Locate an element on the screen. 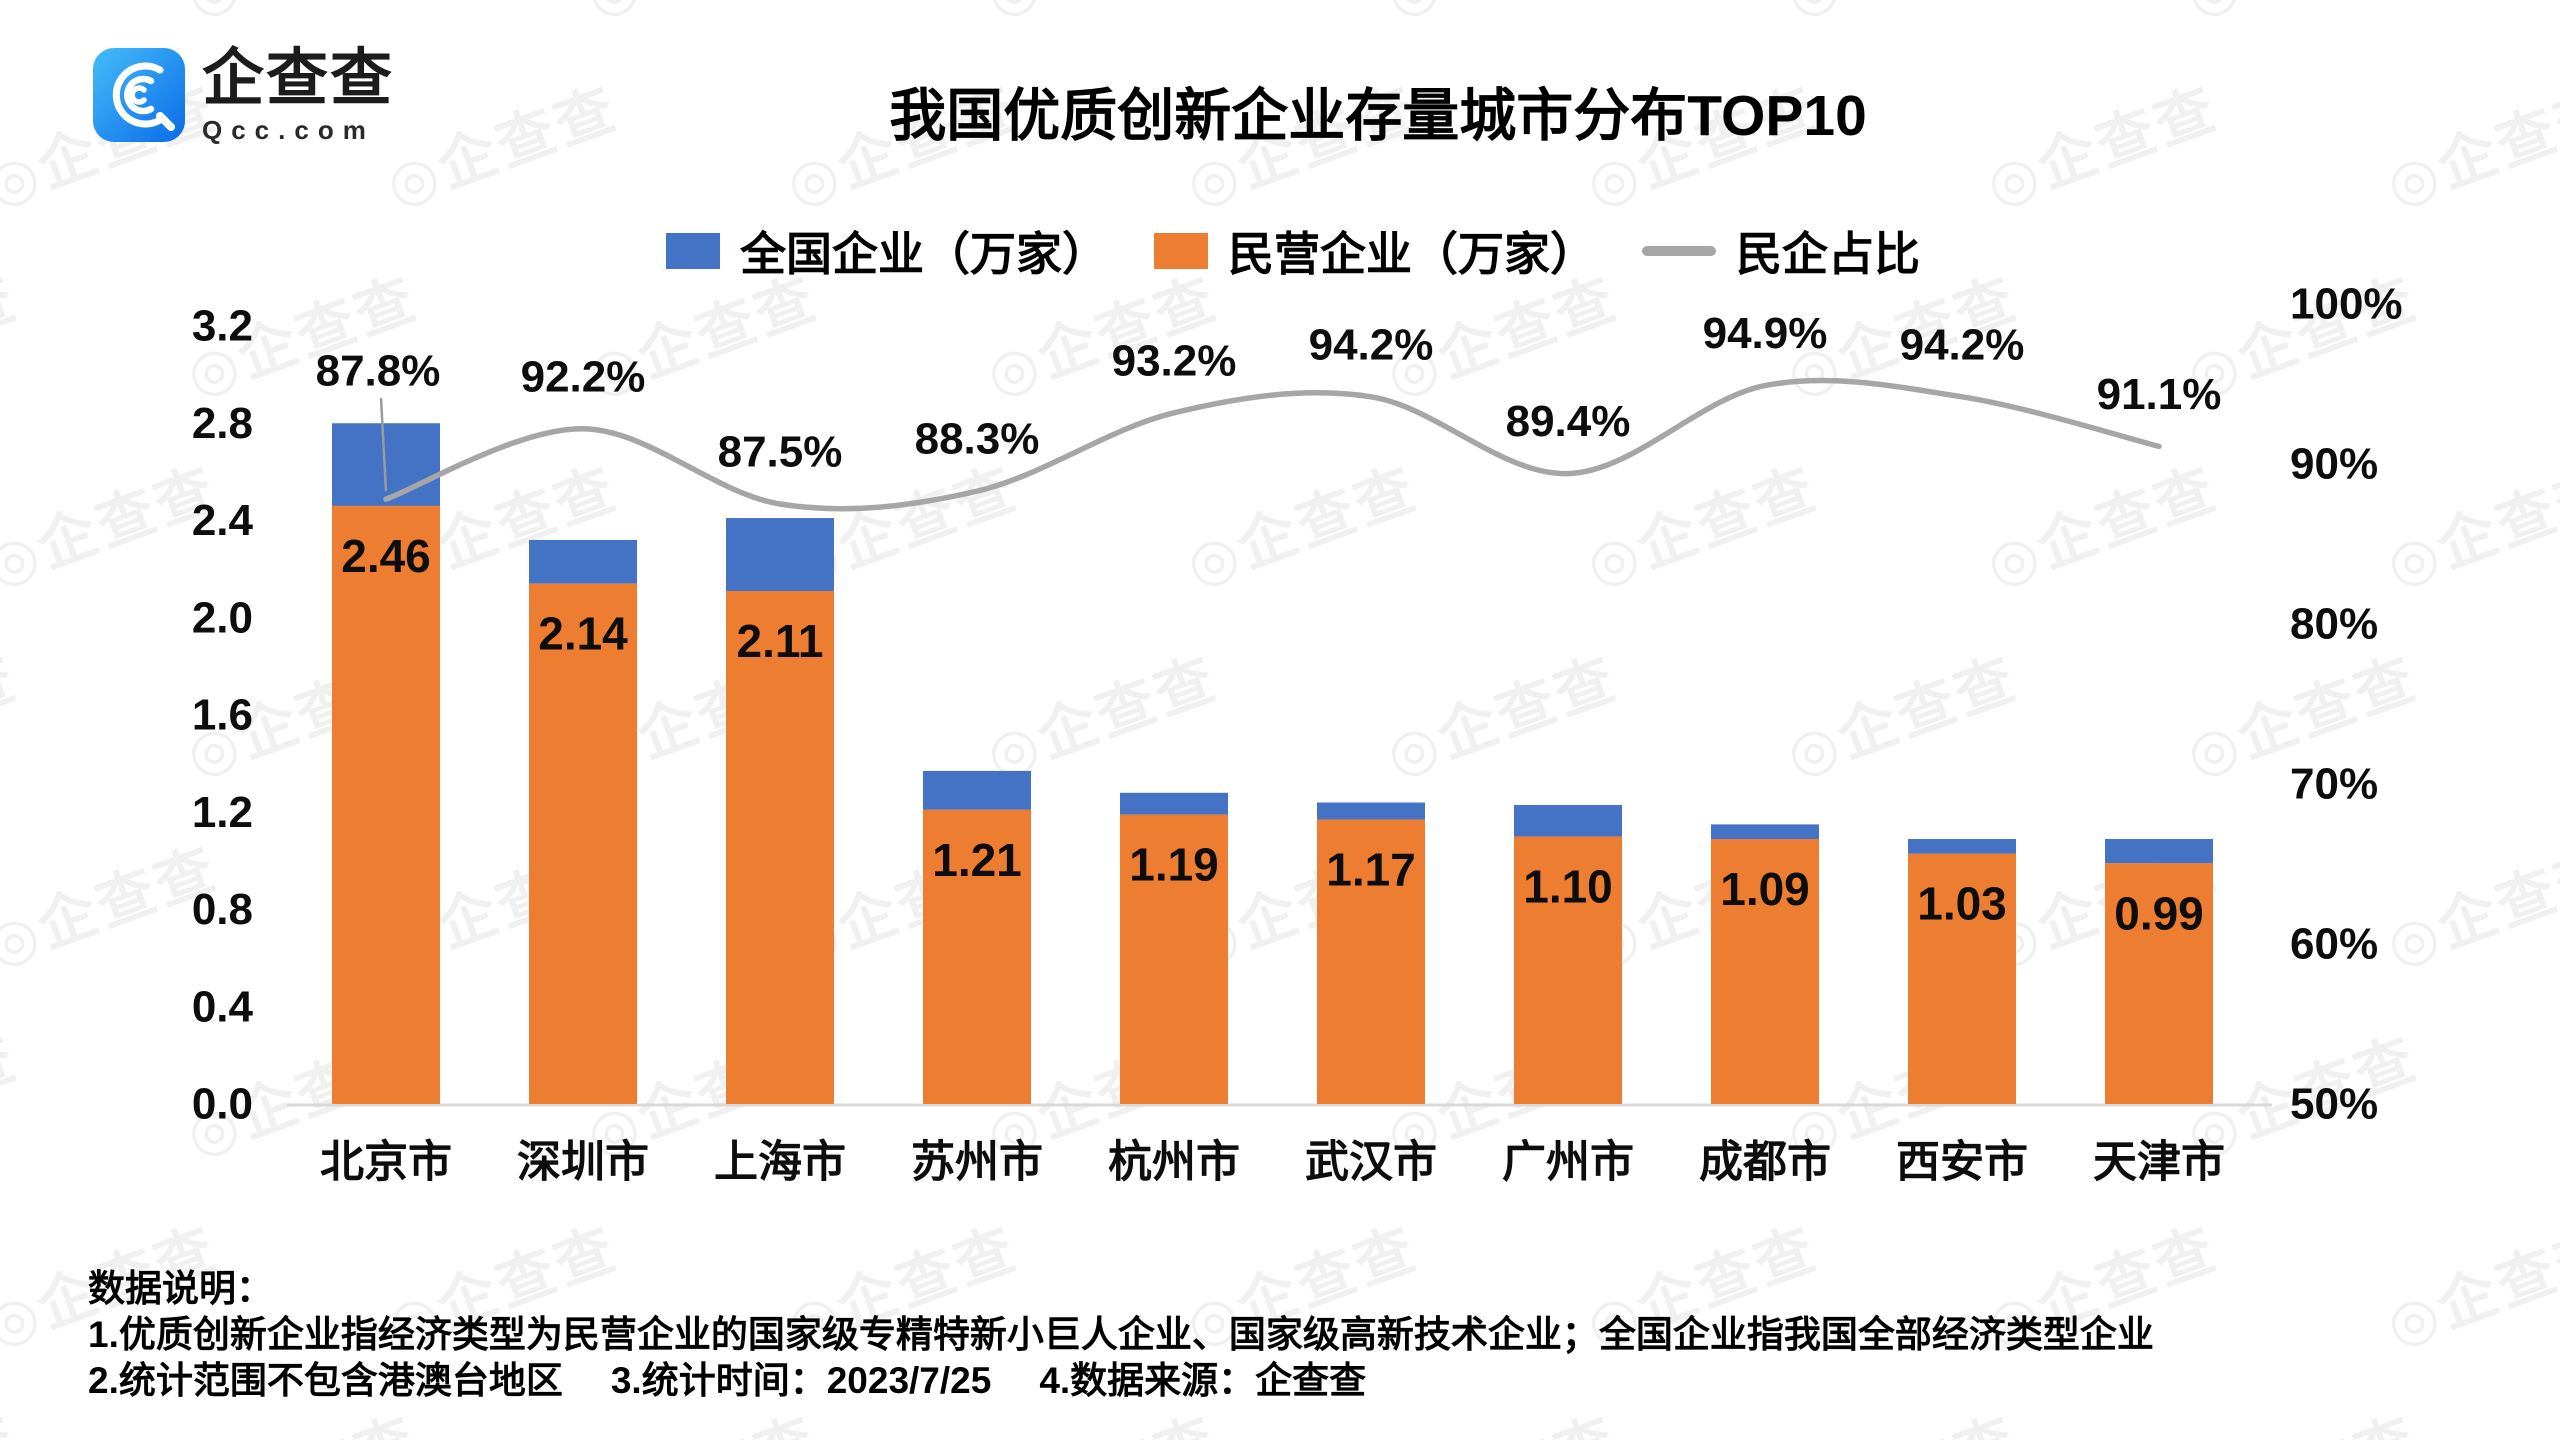 The width and height of the screenshot is (2560, 1440). footer-note-2c: 4.数据来源：企查查 is located at coordinates (1203, 1380).